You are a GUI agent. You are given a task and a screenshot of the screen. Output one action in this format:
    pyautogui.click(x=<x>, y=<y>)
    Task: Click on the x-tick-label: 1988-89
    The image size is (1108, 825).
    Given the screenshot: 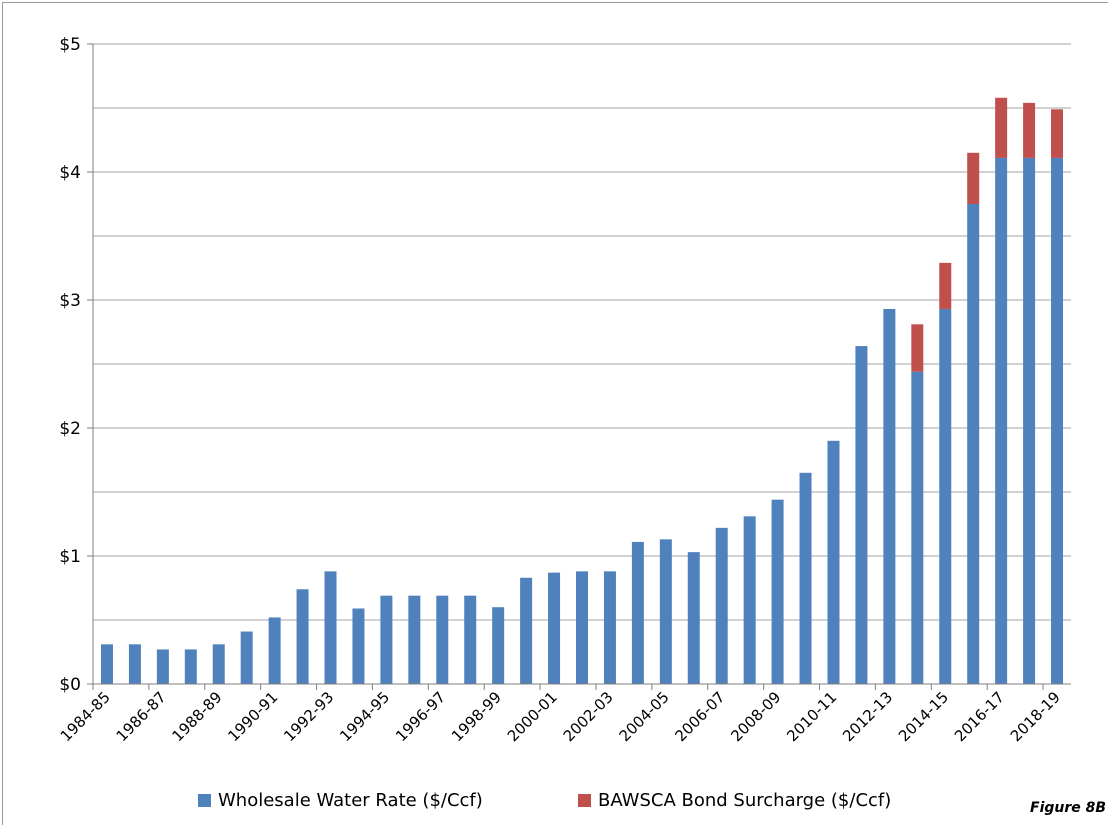 What is the action you would take?
    pyautogui.click(x=197, y=716)
    